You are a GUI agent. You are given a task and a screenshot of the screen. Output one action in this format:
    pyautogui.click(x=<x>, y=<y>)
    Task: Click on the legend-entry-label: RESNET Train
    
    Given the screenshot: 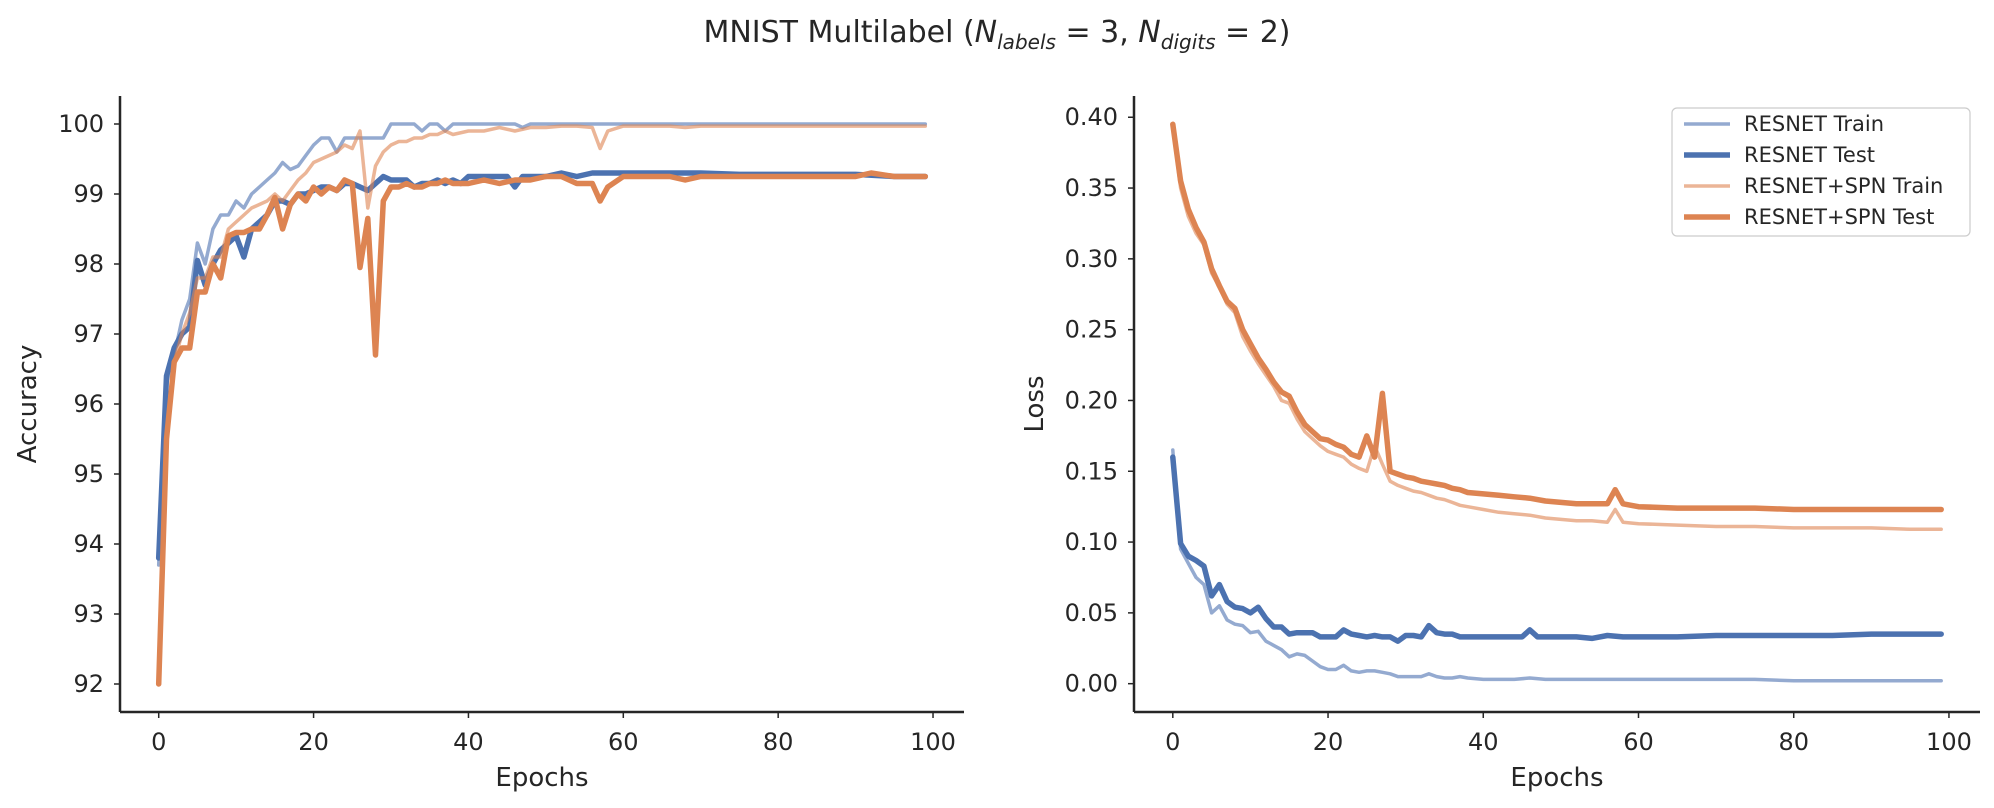 What is the action you would take?
    pyautogui.click(x=1814, y=124)
    